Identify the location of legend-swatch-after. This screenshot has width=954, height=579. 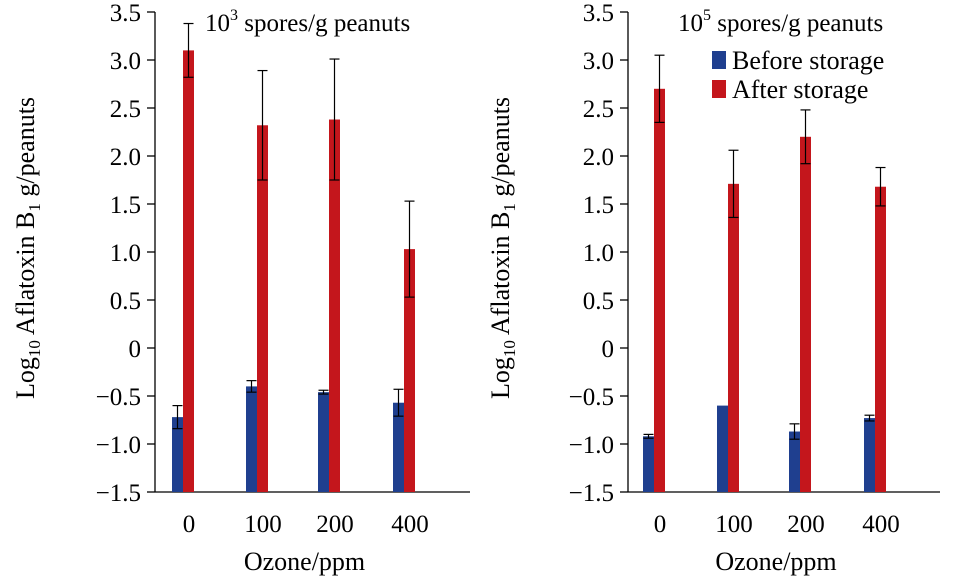
(719, 89).